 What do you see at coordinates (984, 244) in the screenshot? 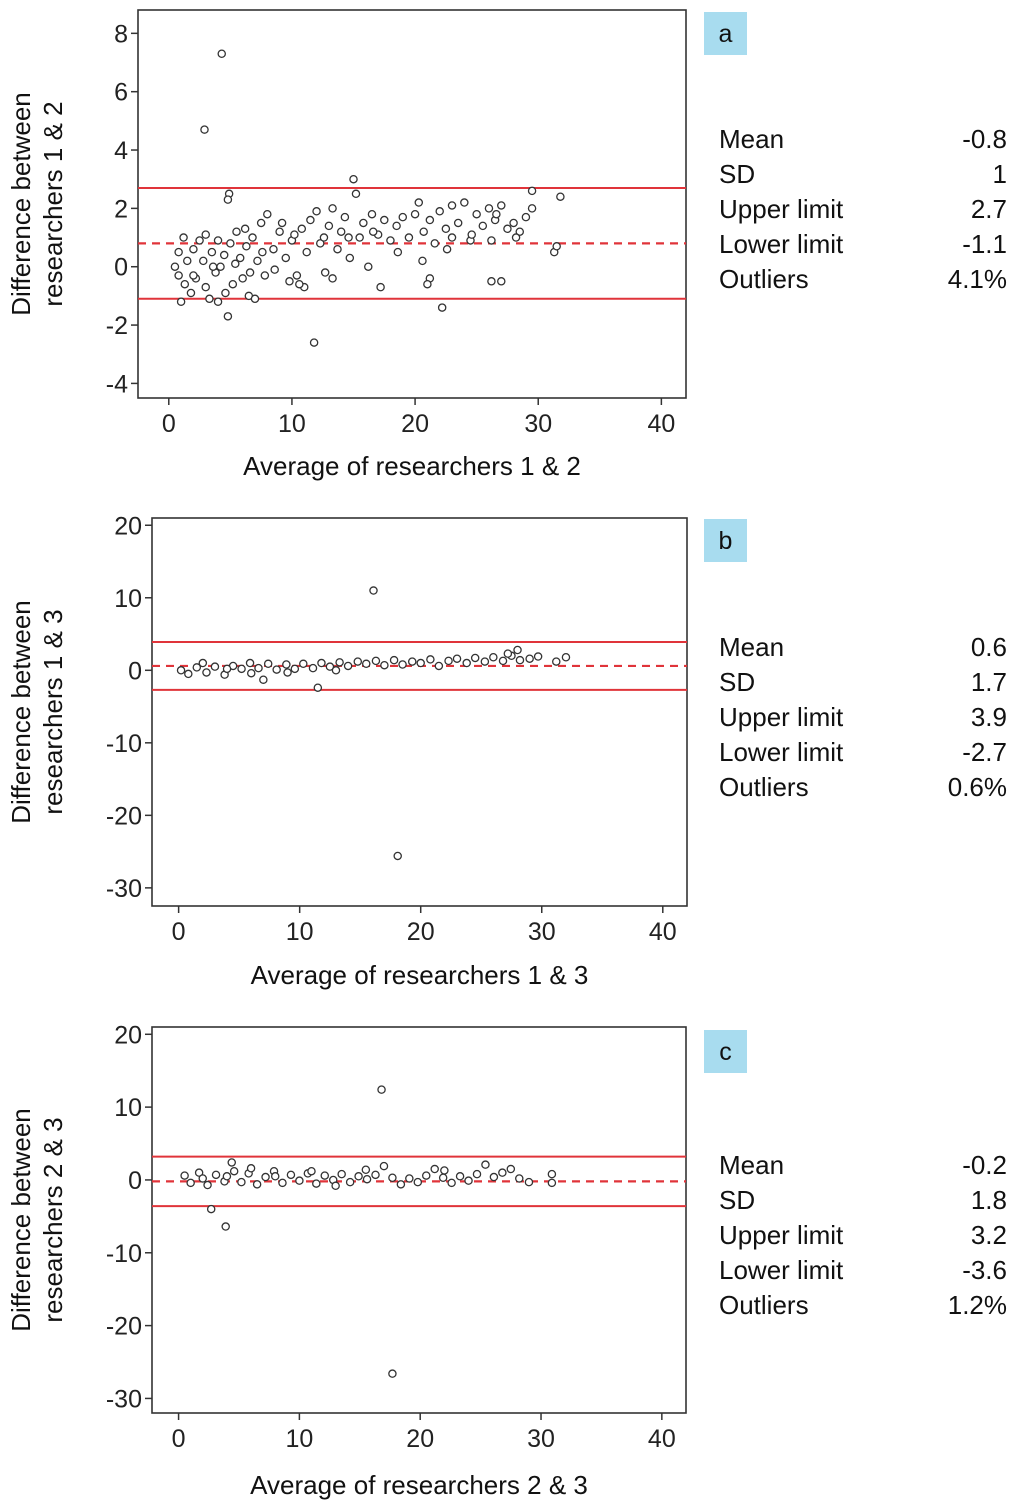
I see `stat-value: -1.1` at bounding box center [984, 244].